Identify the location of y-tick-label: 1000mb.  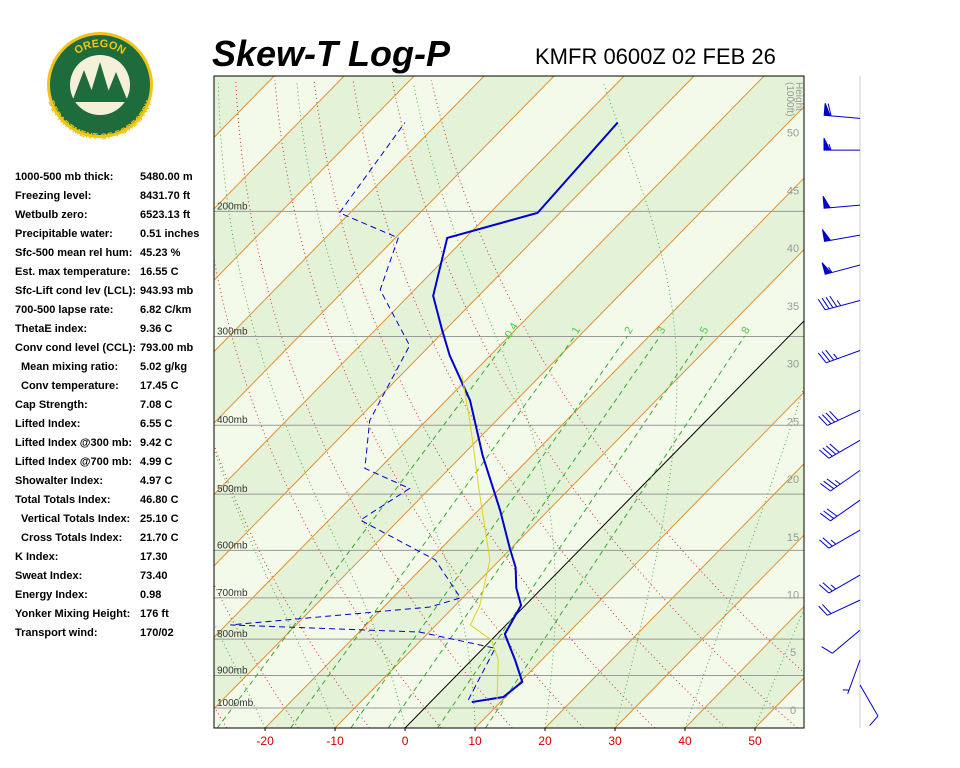
(235, 703).